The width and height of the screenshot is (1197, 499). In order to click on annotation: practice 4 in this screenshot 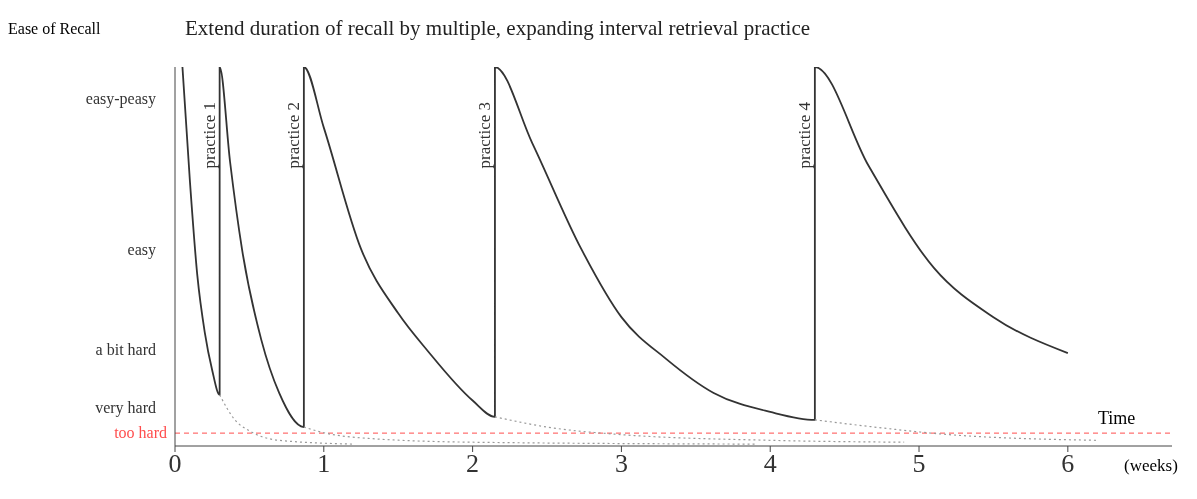, I will do `click(804, 135)`.